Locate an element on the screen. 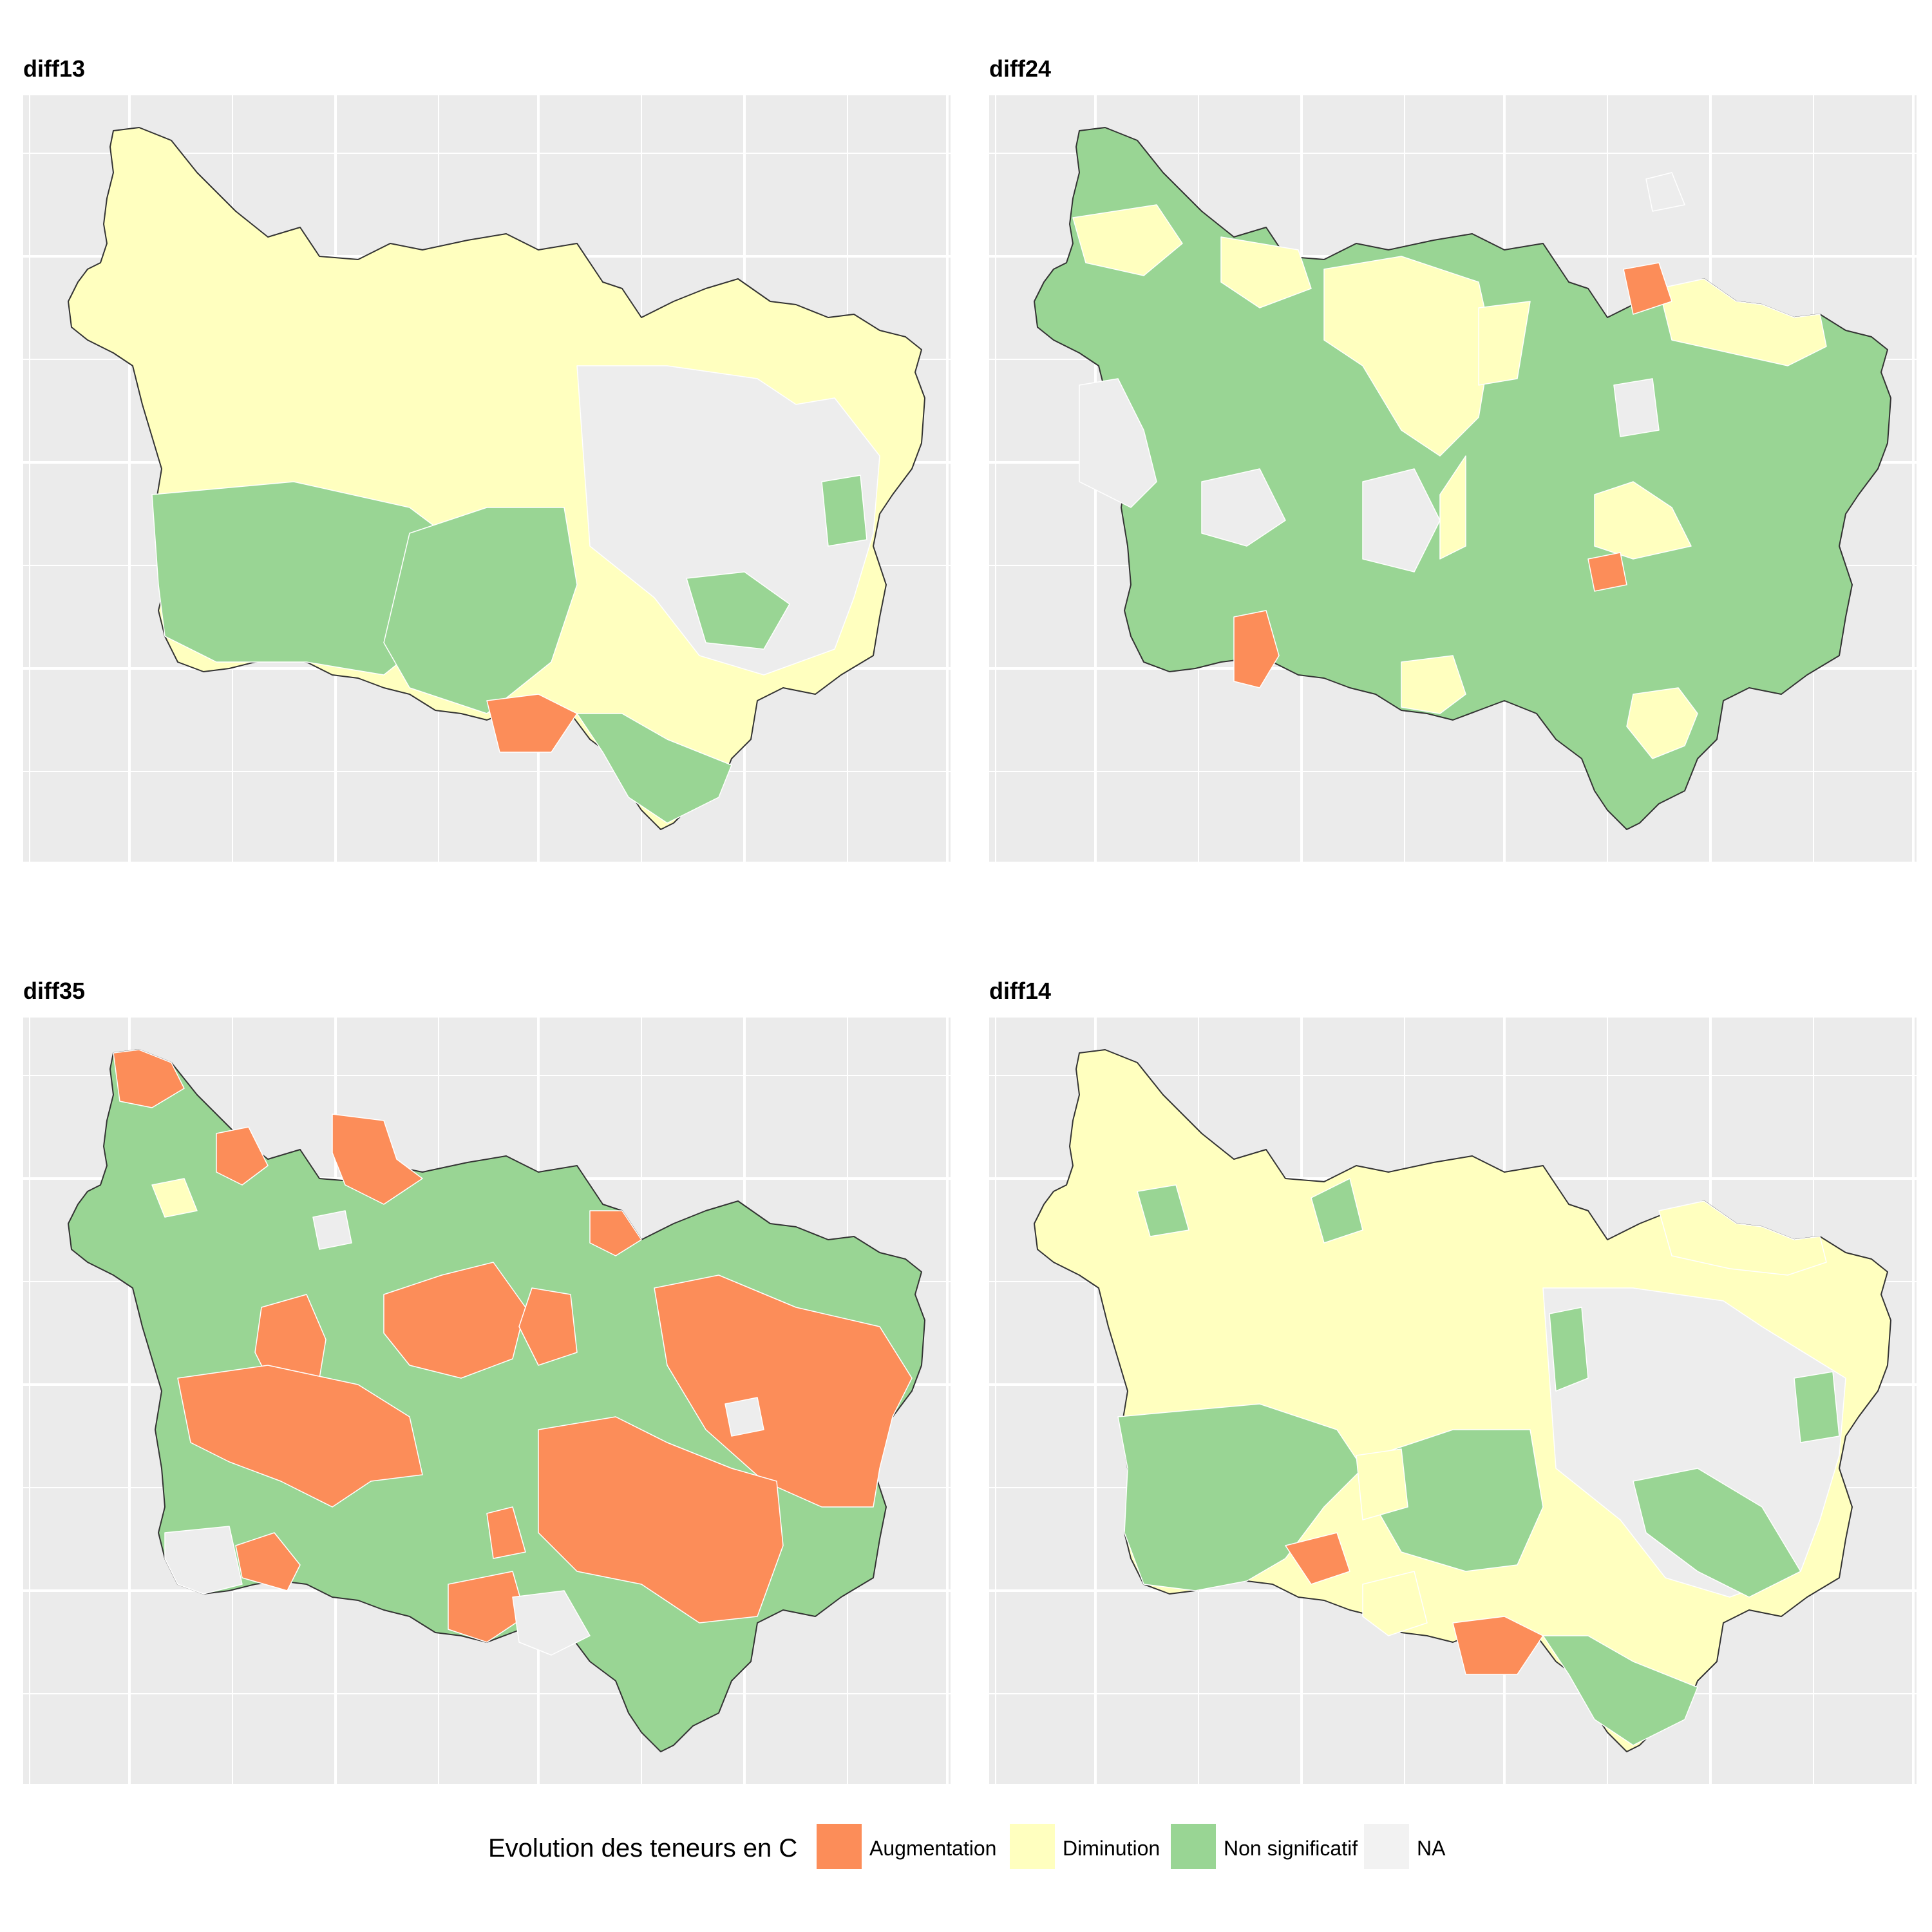  legend-label: Augmentation is located at coordinates (933, 1849).